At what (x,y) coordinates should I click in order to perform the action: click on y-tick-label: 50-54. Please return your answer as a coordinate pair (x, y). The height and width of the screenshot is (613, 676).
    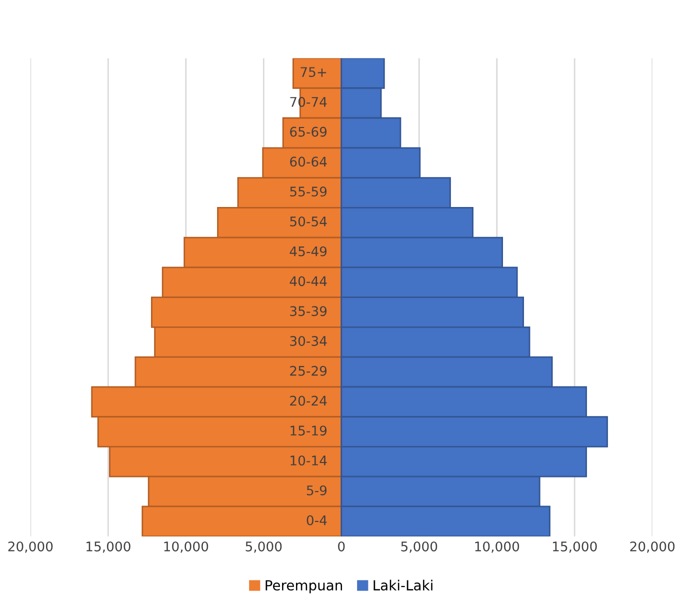
    Looking at the image, I should click on (308, 221).